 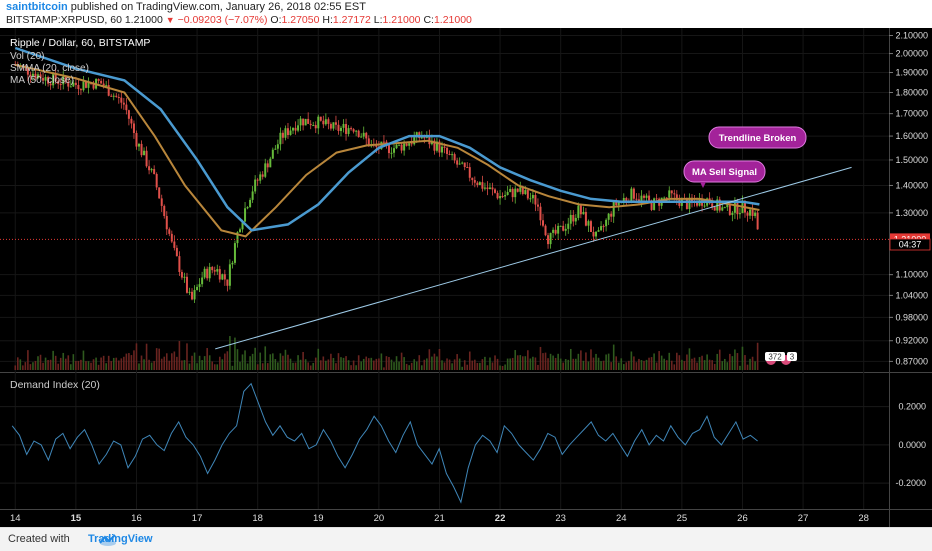 I want to click on indicator-title: Demand Index (20), so click(x=55, y=385).